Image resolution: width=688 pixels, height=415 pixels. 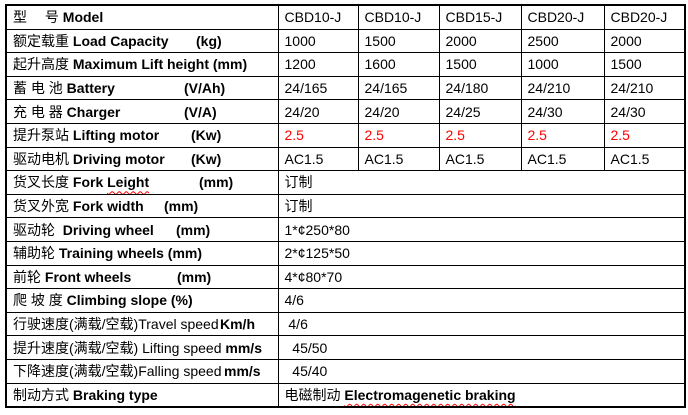 I want to click on spec-label-cell: 蓄 电 池 Battery (V/Ah), so click(x=142, y=88).